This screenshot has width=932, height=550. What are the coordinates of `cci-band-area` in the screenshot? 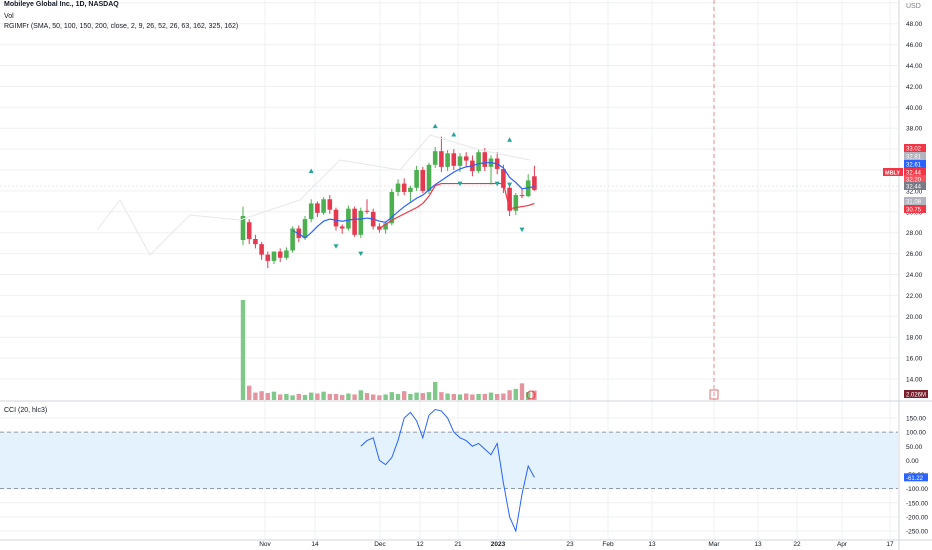 It's located at (449, 460).